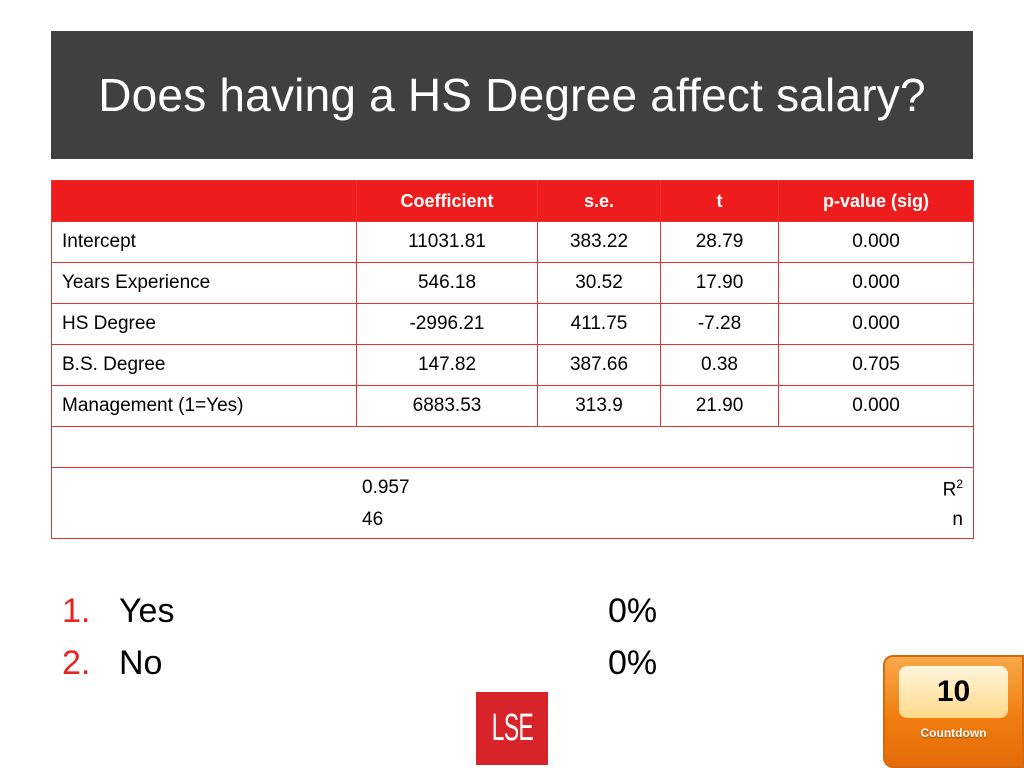  What do you see at coordinates (147, 611) in the screenshot?
I see `answer-label: Yes` at bounding box center [147, 611].